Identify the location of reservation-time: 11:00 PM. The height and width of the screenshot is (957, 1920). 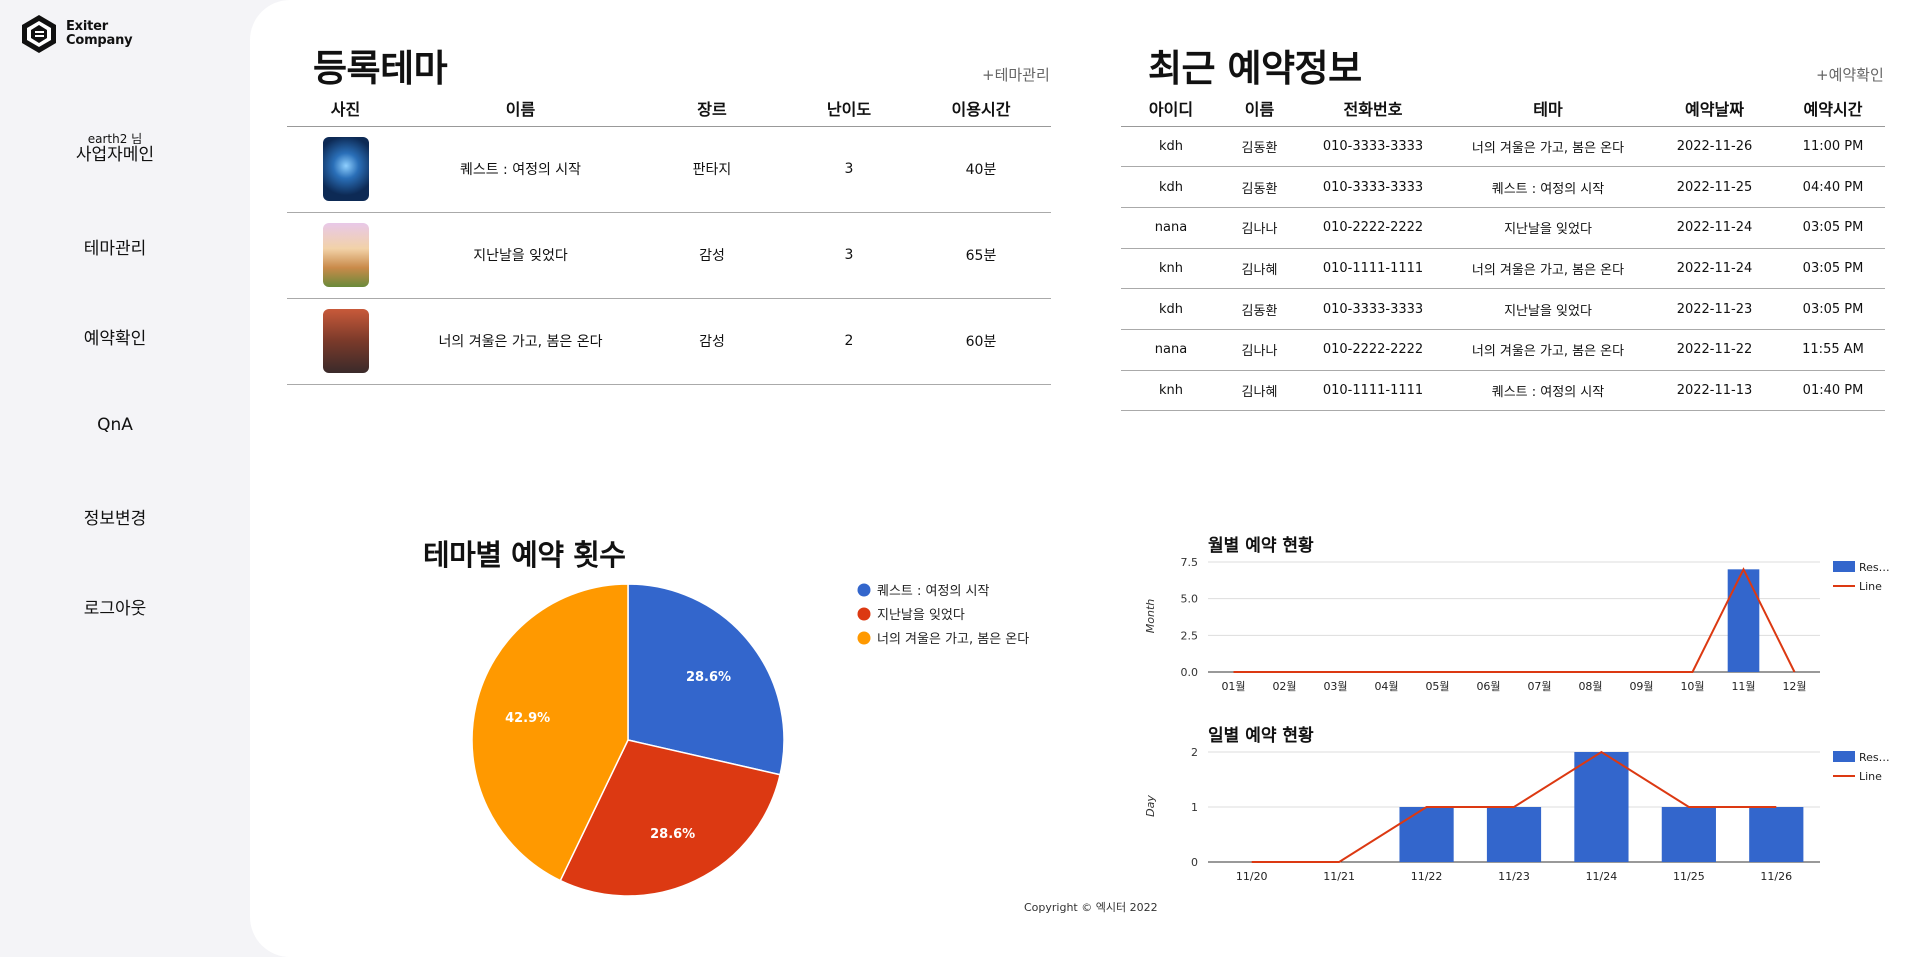
(1833, 147).